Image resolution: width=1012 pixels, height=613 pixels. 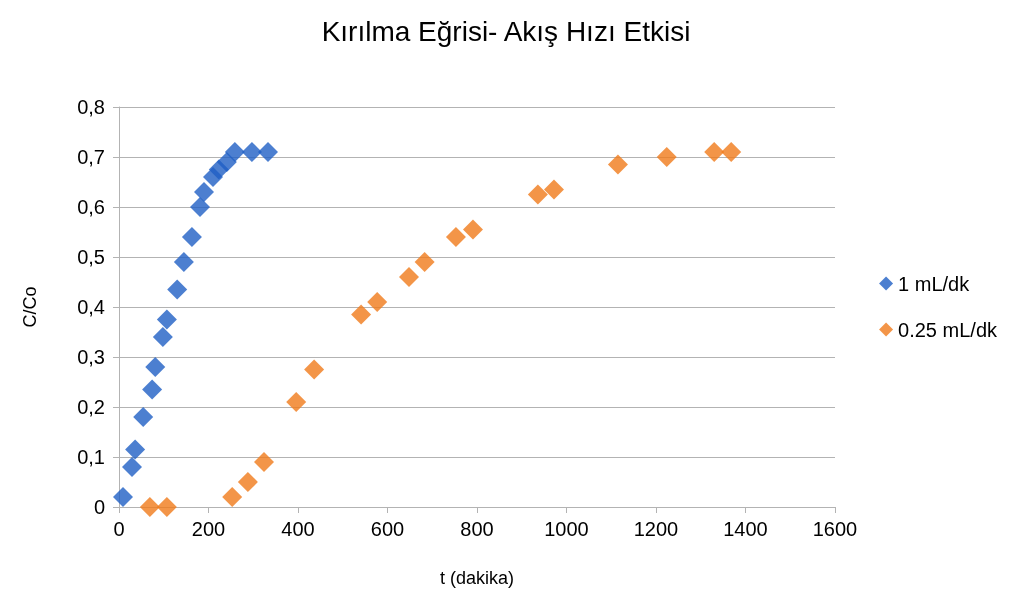 I want to click on x-tick-label: 800, so click(x=477, y=529).